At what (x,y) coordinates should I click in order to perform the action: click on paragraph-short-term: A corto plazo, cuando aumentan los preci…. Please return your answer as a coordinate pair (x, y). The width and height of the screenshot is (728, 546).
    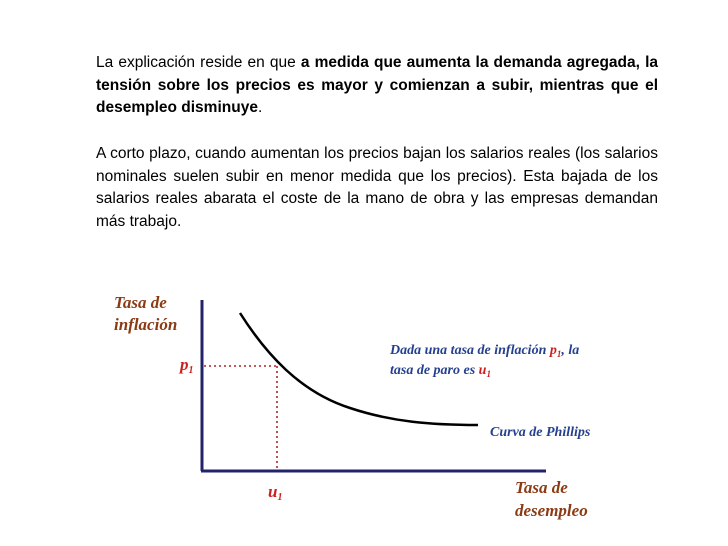
    Looking at the image, I should click on (377, 187).